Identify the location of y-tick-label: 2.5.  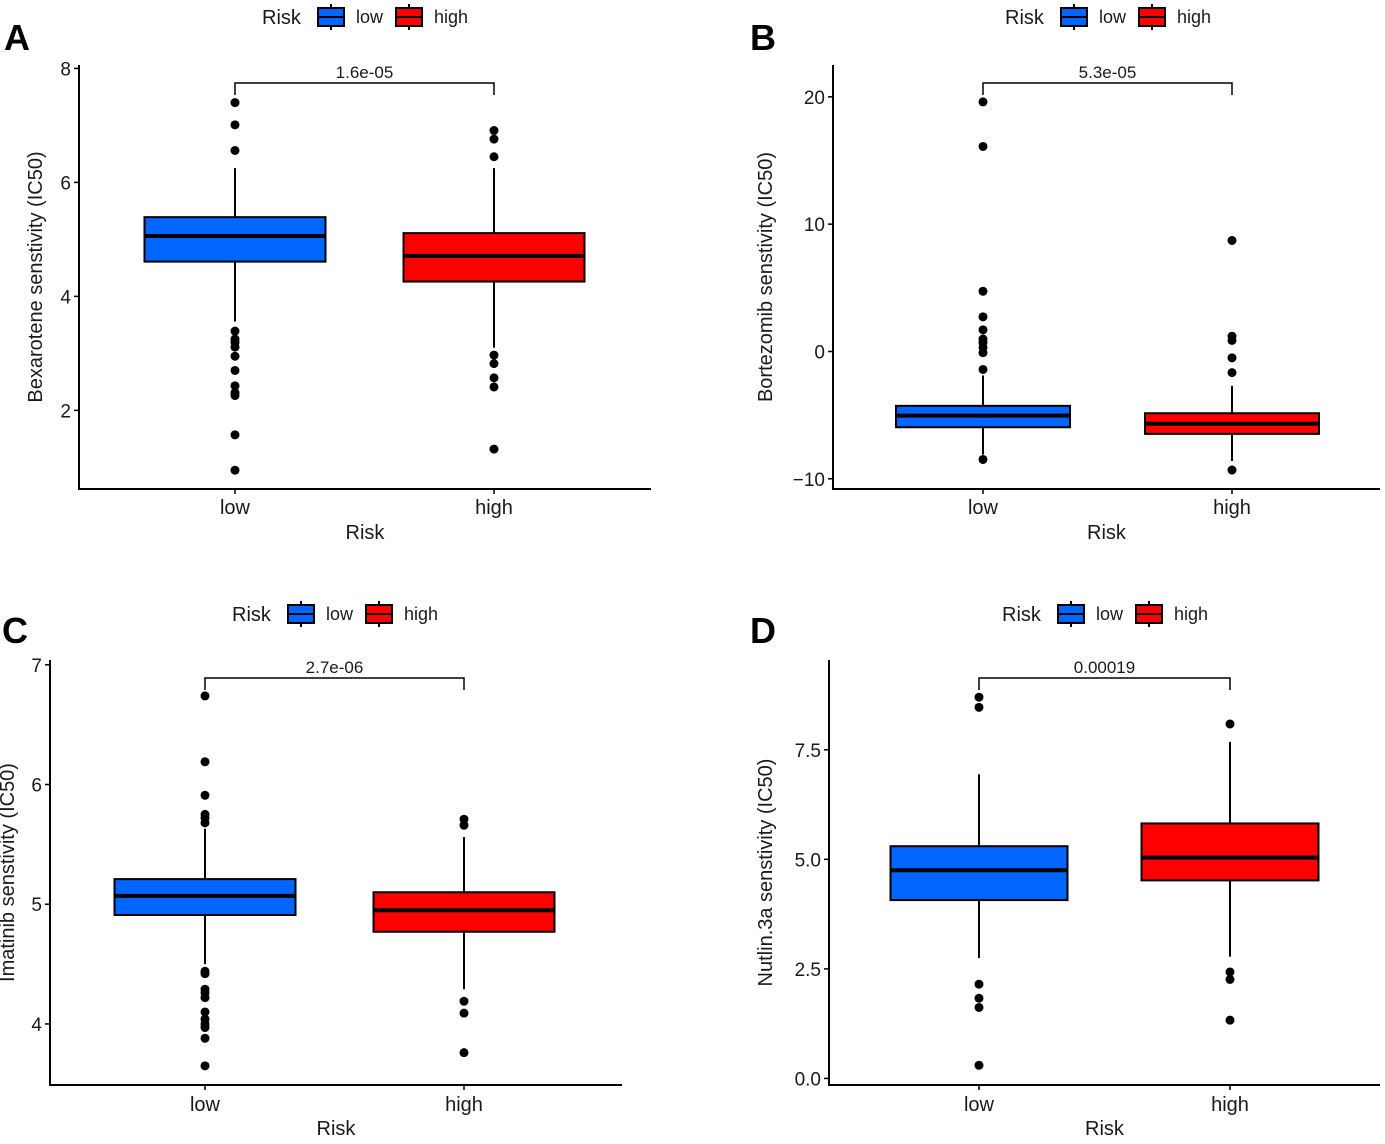
(808, 970).